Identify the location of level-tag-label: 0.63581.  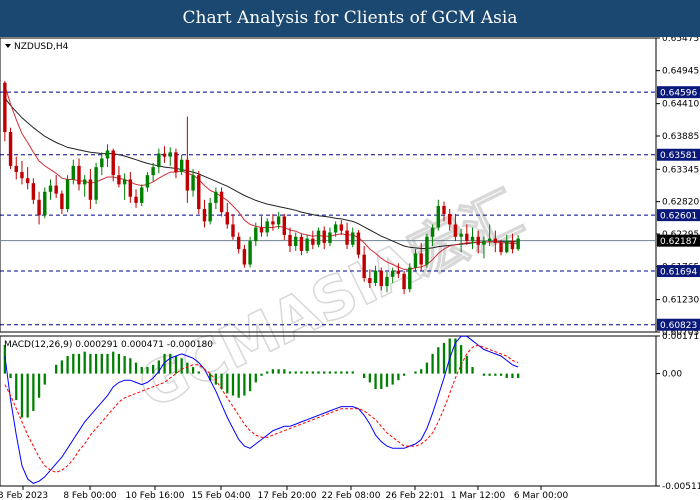
(678, 156).